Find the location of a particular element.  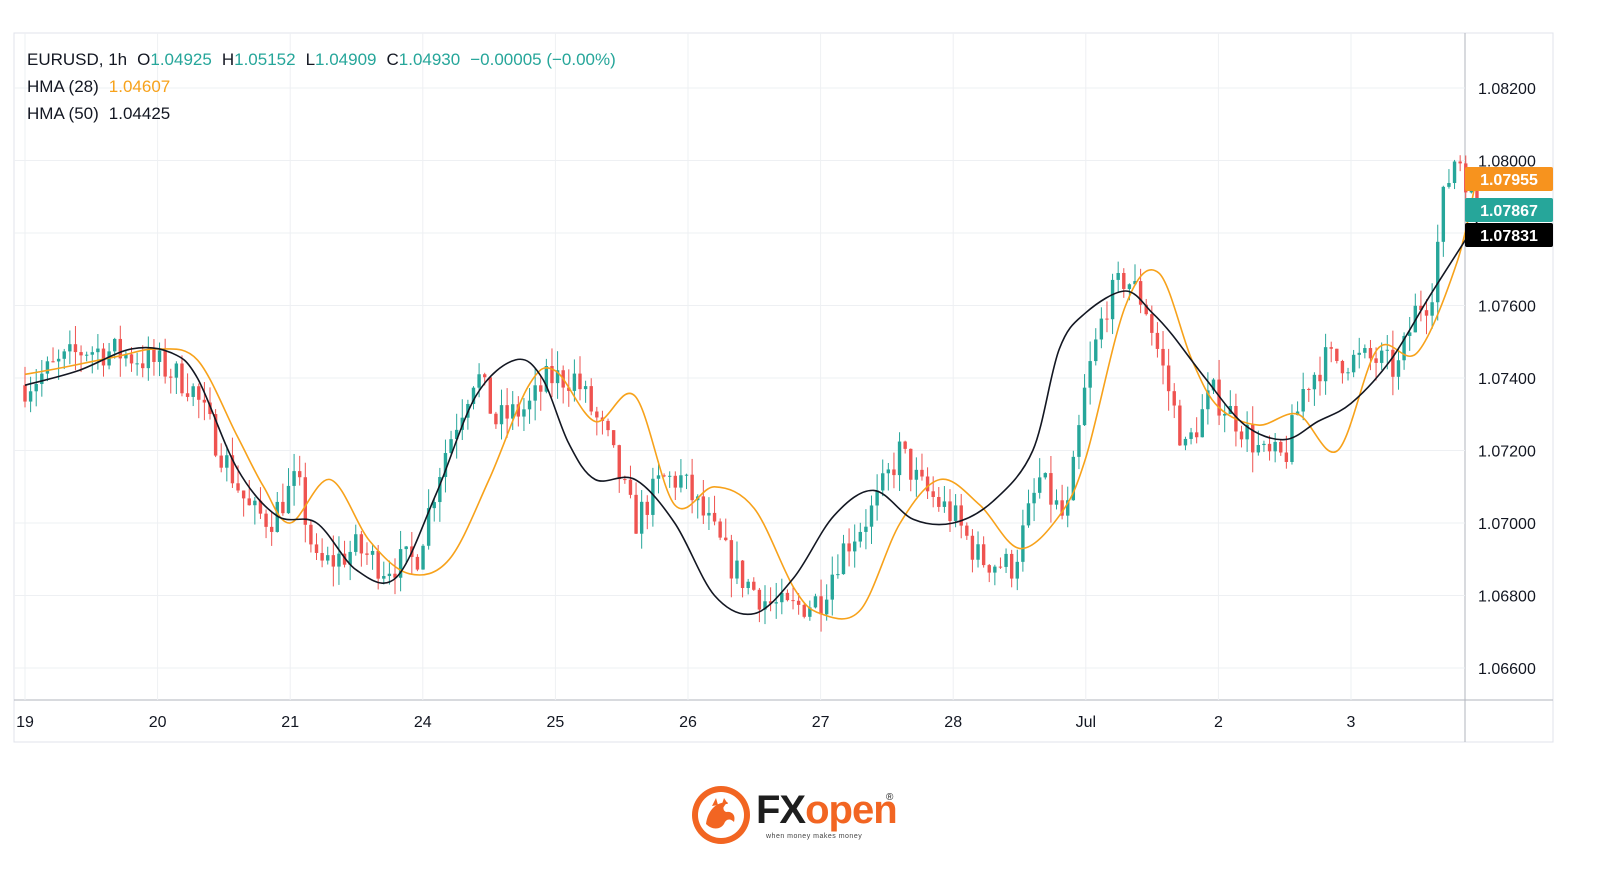

hma50-legend-row: HMA (50) 1.04425 is located at coordinates (326, 113).